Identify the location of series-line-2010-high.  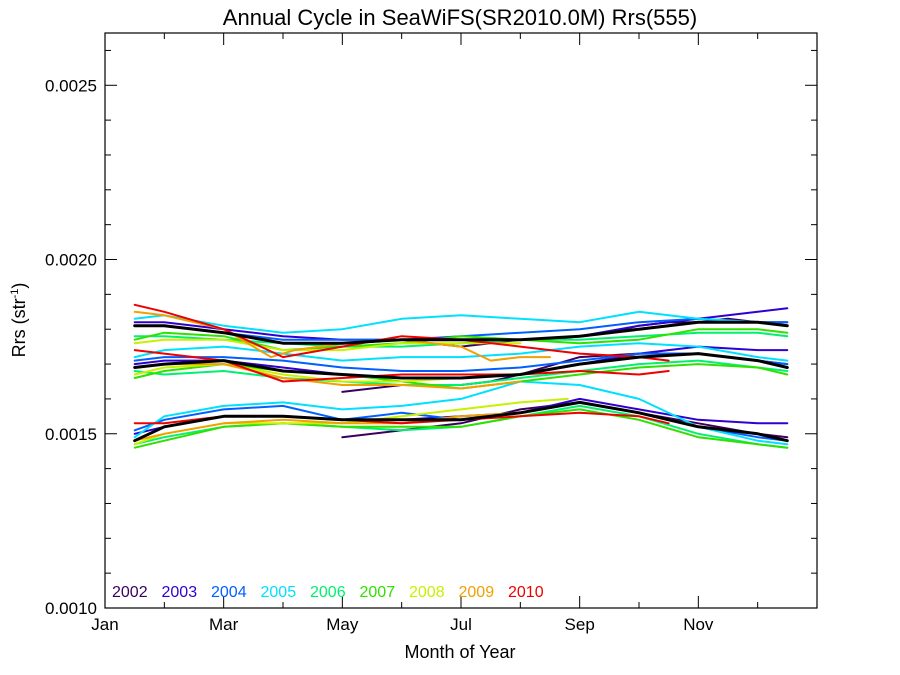
(401, 332).